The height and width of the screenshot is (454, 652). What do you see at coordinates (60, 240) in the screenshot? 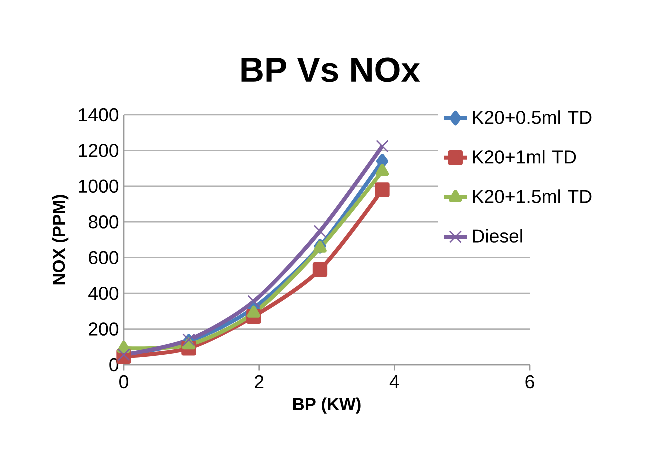
I see `y-axis-title: NOX (PPM)` at bounding box center [60, 240].